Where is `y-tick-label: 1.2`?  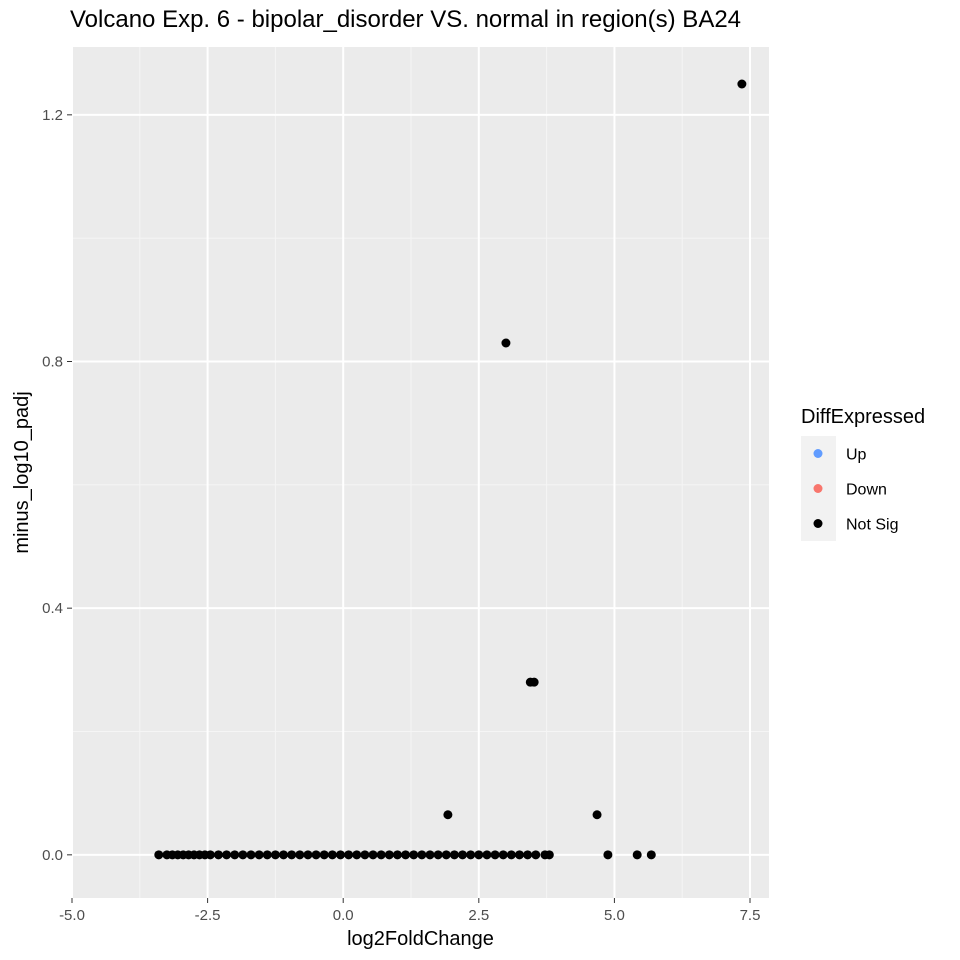 y-tick-label: 1.2 is located at coordinates (52, 115).